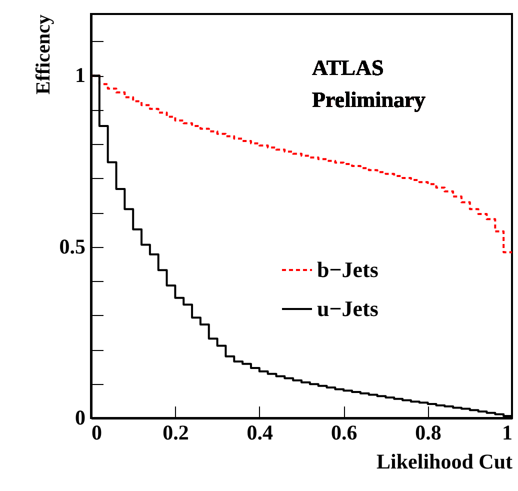 This screenshot has height=491, width=518. Describe the element at coordinates (348, 308) in the screenshot. I see `legend-label: u−Jets` at that location.